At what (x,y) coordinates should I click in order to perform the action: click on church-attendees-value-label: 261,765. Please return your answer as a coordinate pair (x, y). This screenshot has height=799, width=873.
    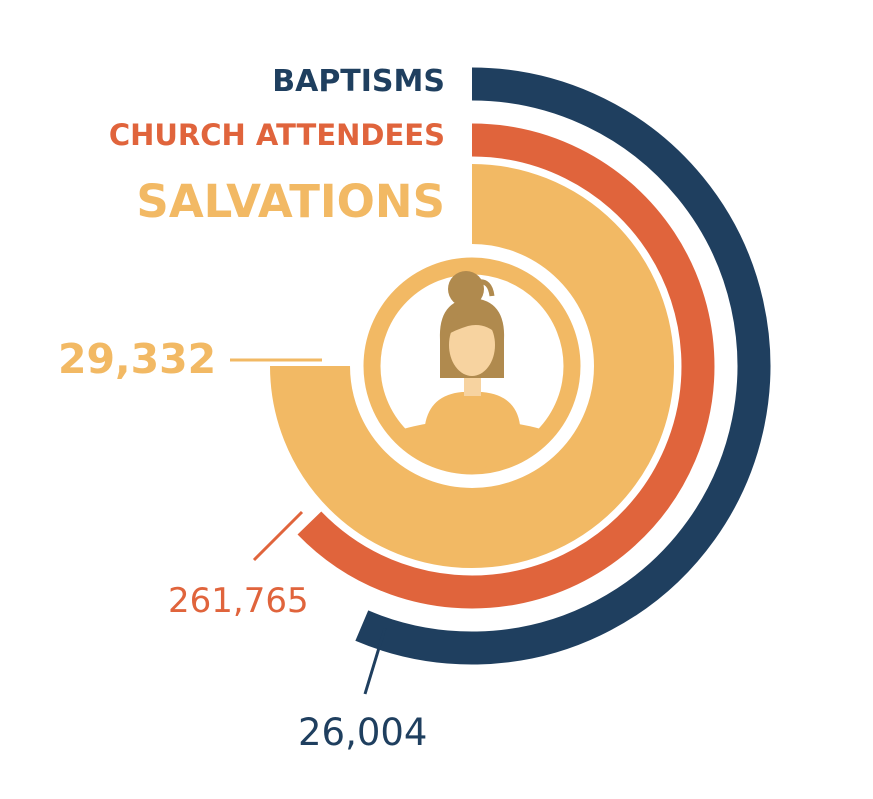
    Looking at the image, I should click on (238, 601).